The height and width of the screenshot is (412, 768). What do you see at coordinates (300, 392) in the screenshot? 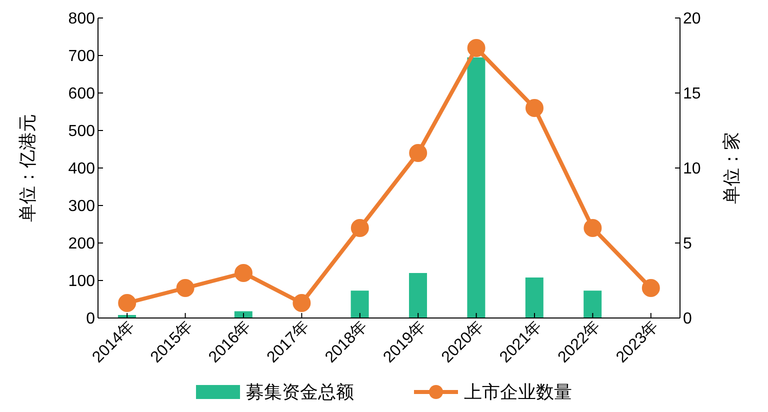
I see `legend-label: 募集资金总额` at bounding box center [300, 392].